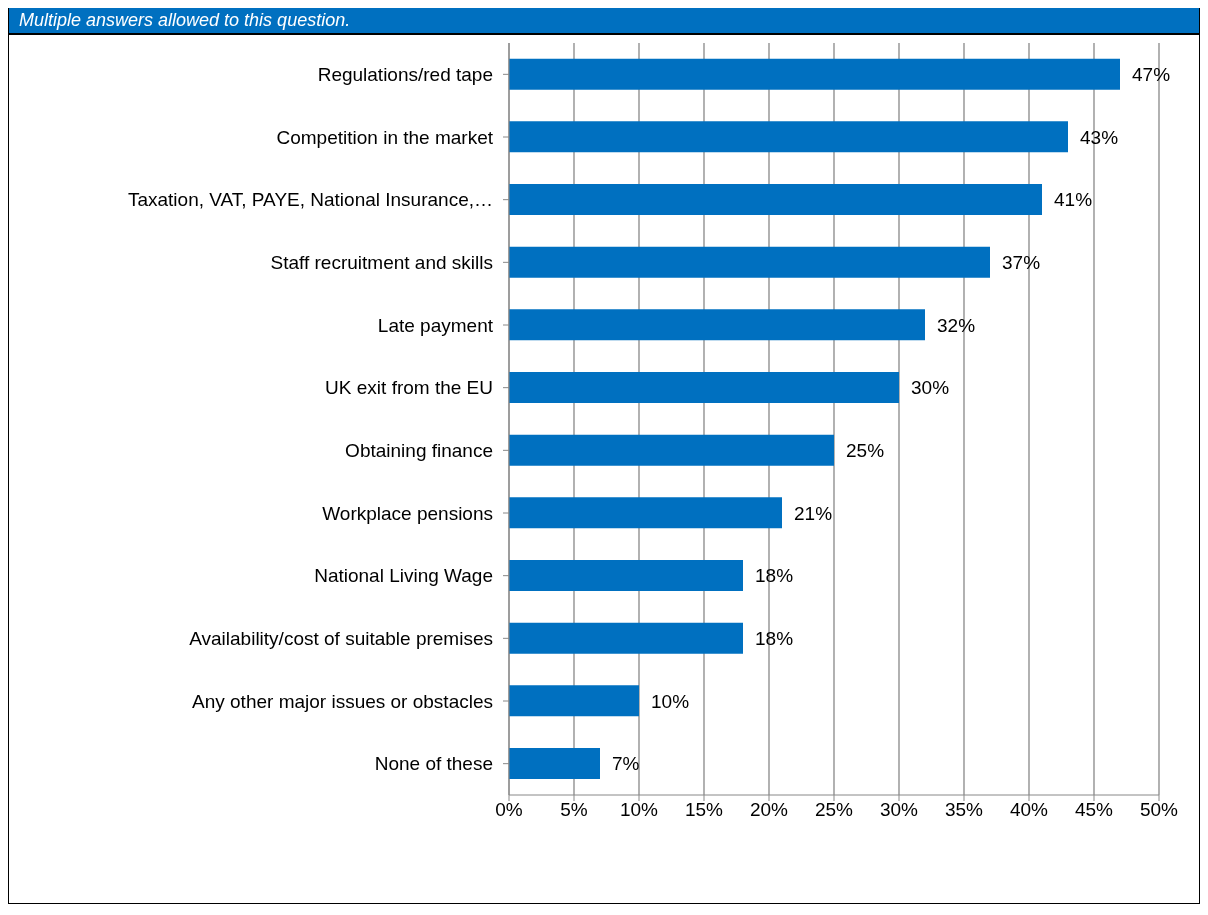 The image size is (1208, 915). Describe the element at coordinates (403, 576) in the screenshot. I see `y-tick-label: National Living Wage` at that location.